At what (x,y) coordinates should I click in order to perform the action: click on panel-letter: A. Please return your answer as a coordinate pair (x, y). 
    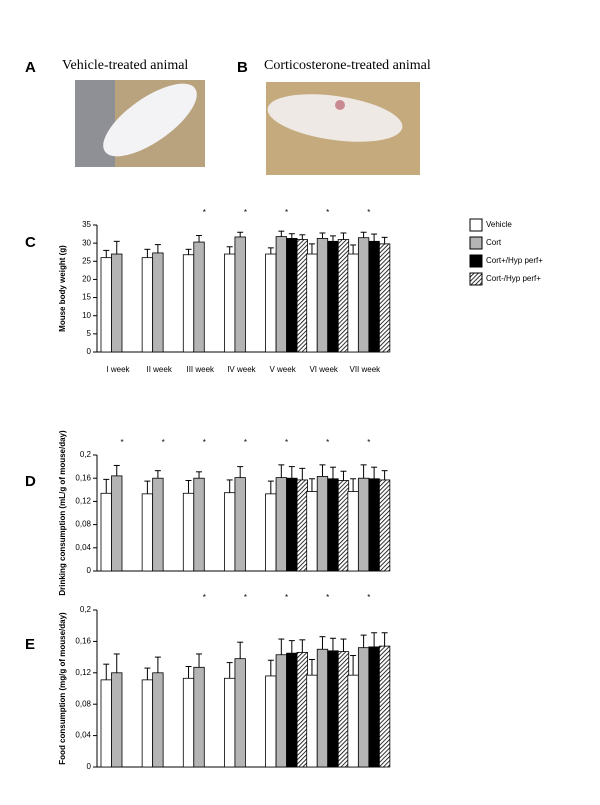
    Looking at the image, I should click on (30, 67).